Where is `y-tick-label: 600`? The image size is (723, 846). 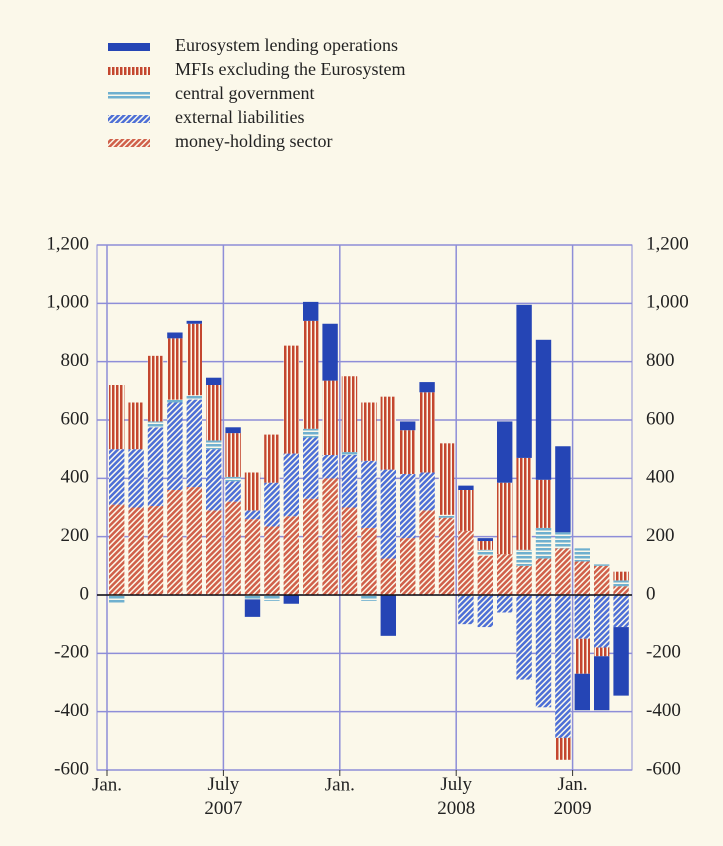
y-tick-label: 600 is located at coordinates (75, 418).